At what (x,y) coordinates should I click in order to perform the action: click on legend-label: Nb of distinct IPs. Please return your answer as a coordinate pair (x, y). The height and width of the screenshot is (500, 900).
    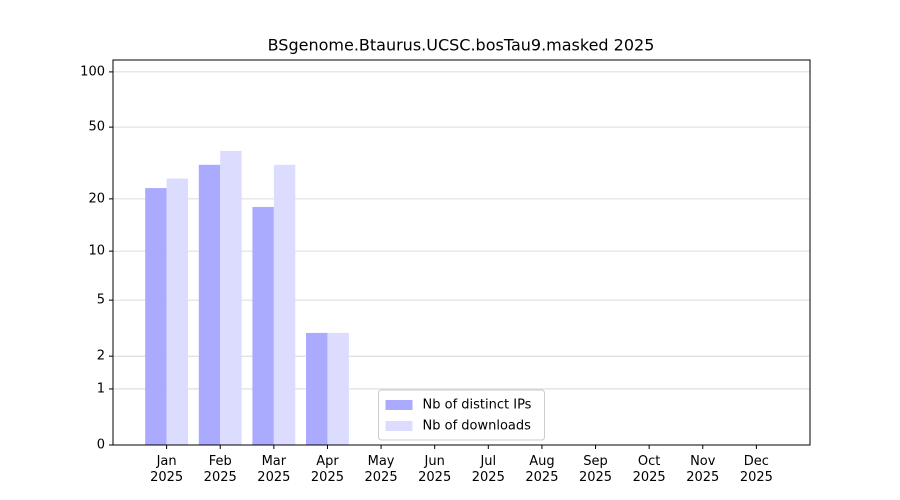
    Looking at the image, I should click on (477, 405).